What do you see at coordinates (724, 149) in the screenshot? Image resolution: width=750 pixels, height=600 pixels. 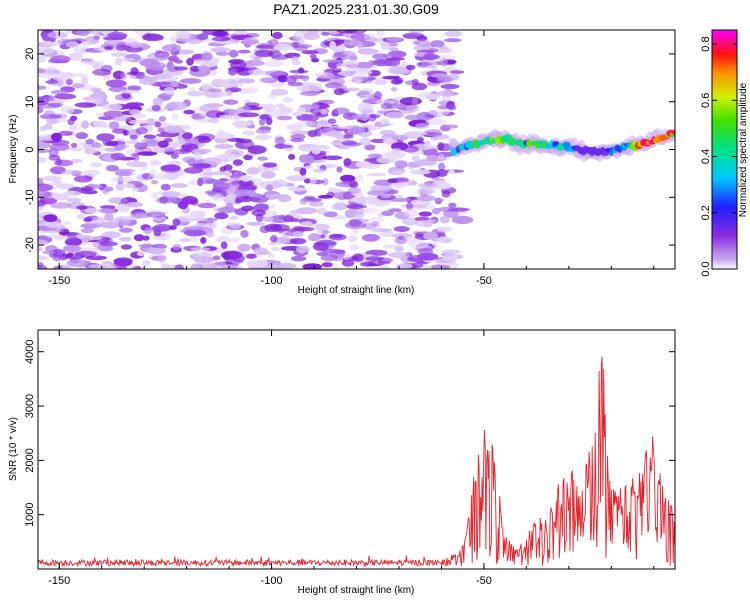 I see `colorbar-gradient` at bounding box center [724, 149].